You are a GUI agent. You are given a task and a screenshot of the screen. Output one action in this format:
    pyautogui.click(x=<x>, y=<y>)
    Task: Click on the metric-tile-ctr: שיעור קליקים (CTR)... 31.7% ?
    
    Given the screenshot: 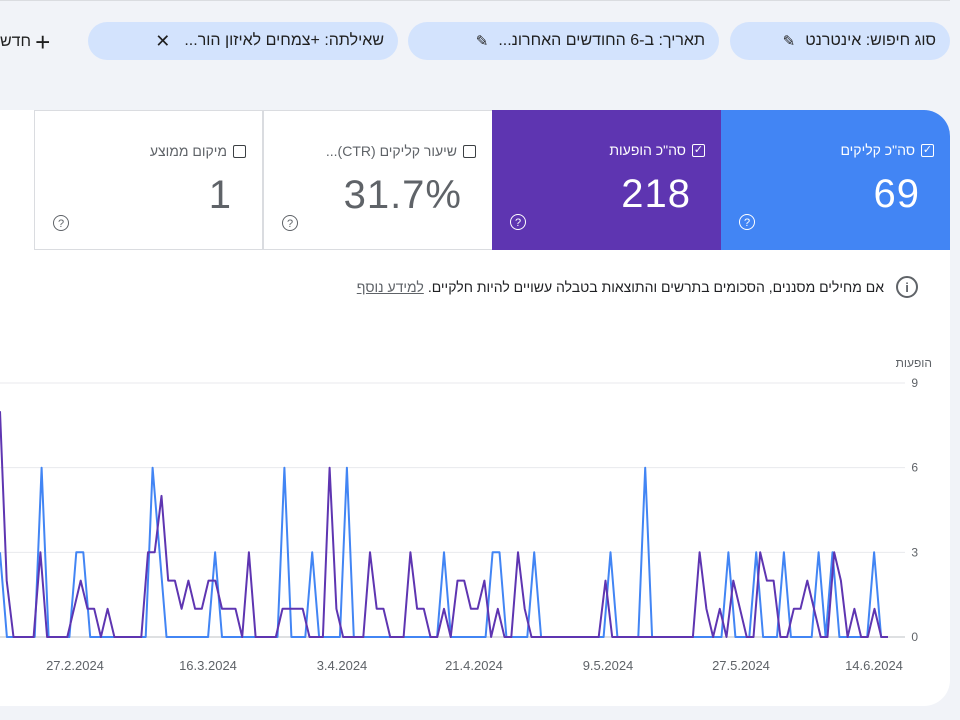 What is the action you would take?
    pyautogui.click(x=377, y=180)
    